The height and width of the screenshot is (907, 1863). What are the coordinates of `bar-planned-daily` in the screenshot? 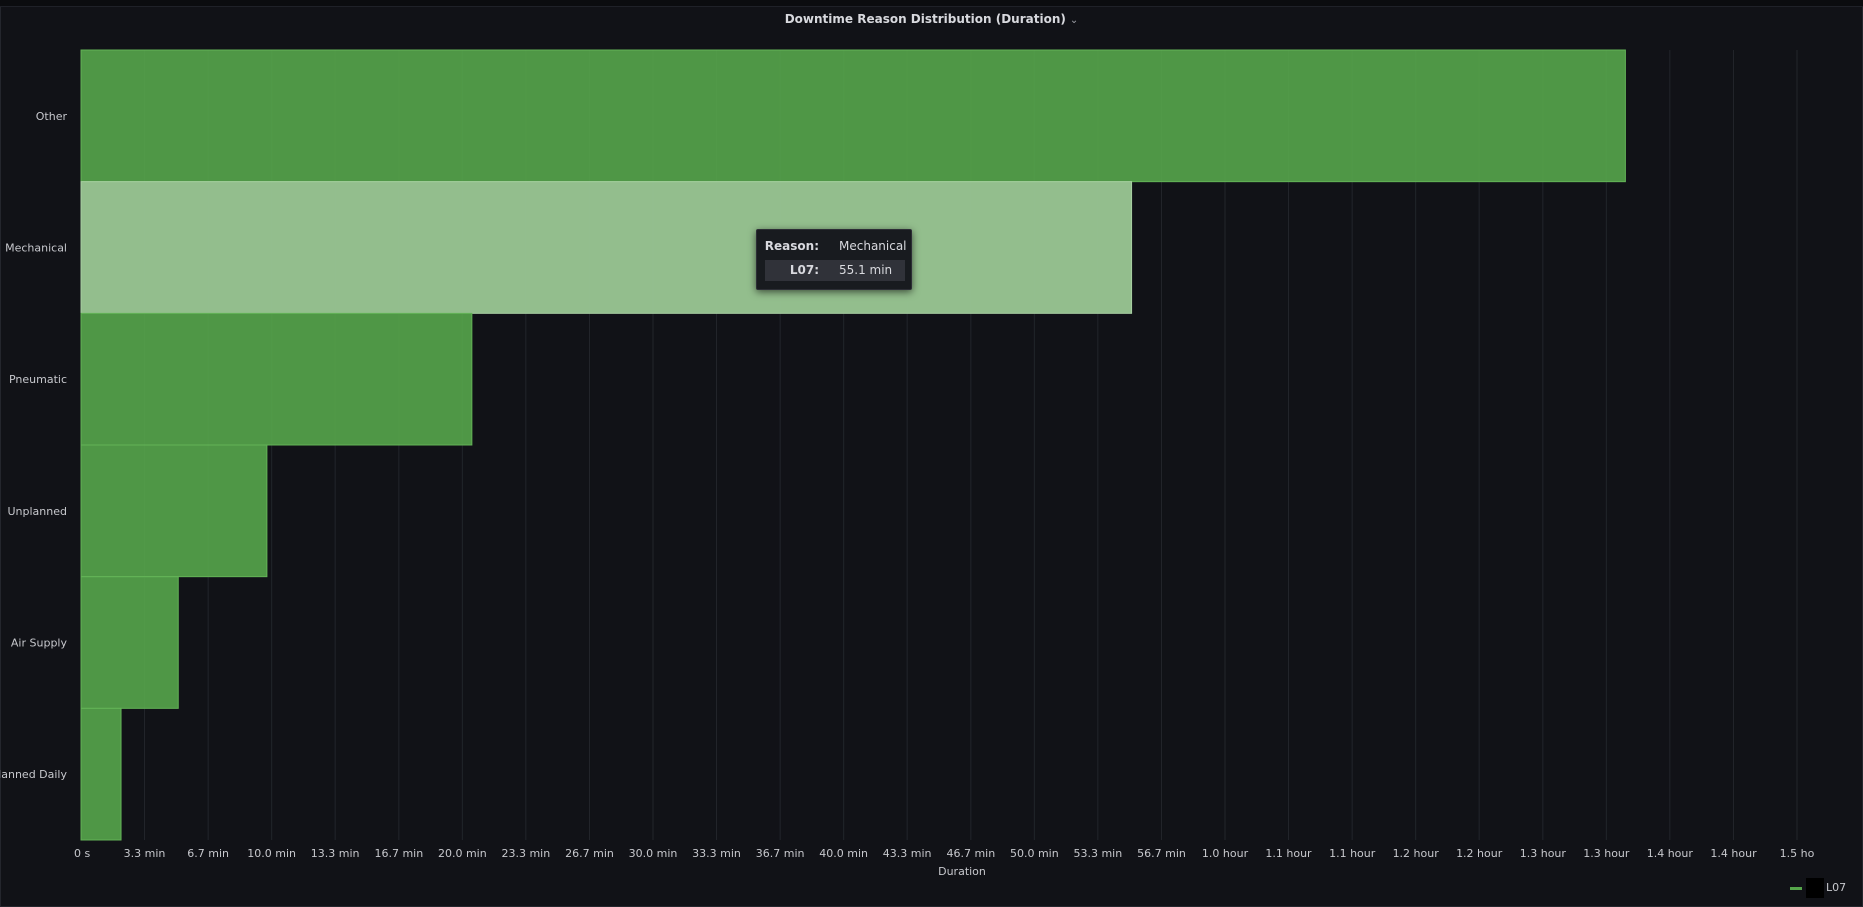 It's located at (101, 774).